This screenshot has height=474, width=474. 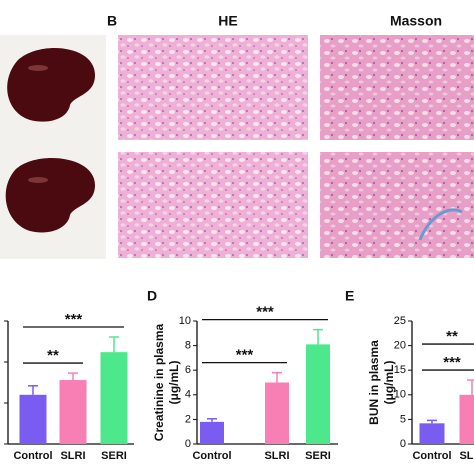 What do you see at coordinates (400, 346) in the screenshot?
I see `y-tick-label: 20` at bounding box center [400, 346].